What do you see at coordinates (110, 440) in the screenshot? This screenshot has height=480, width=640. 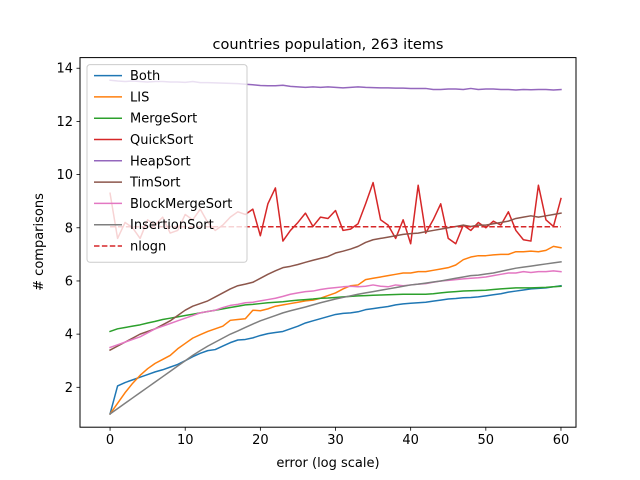 I see `x-tick-label: 0` at bounding box center [110, 440].